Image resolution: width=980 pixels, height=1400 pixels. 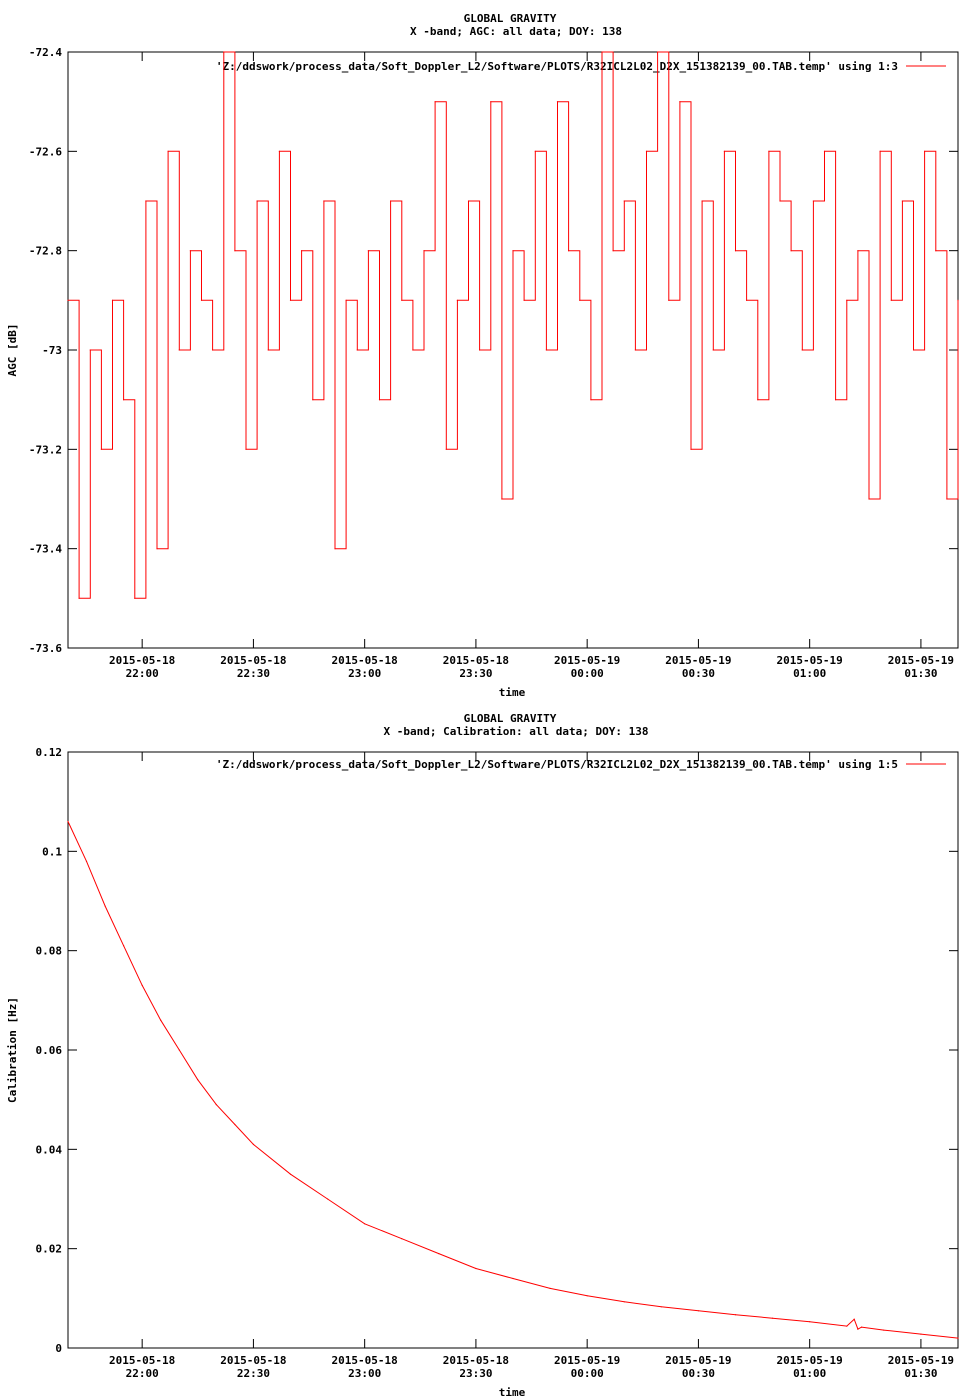 What do you see at coordinates (52, 851) in the screenshot?
I see `y-tick-label: 0.1` at bounding box center [52, 851].